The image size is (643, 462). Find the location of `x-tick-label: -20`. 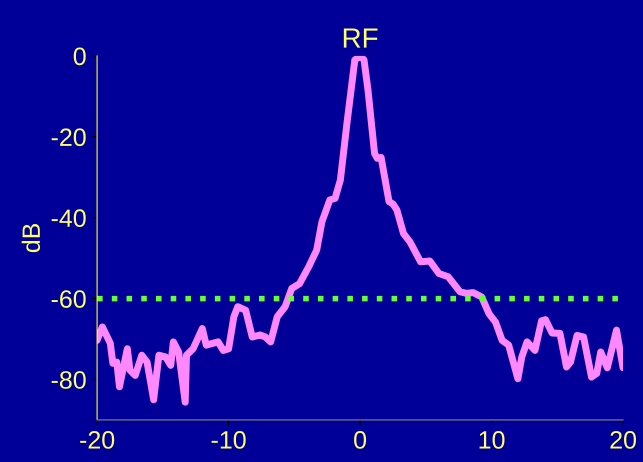

x-tick-label: -20 is located at coordinates (97, 440).